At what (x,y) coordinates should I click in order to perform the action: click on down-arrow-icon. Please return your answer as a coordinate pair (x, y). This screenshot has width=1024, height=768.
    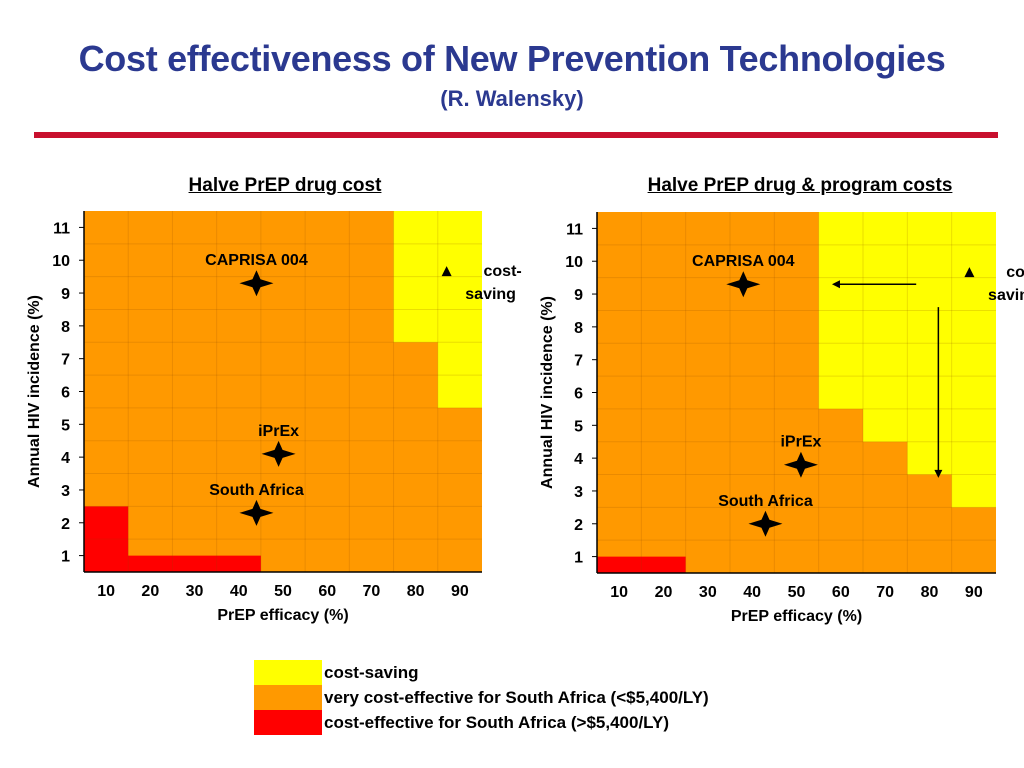
    Looking at the image, I should click on (938, 473).